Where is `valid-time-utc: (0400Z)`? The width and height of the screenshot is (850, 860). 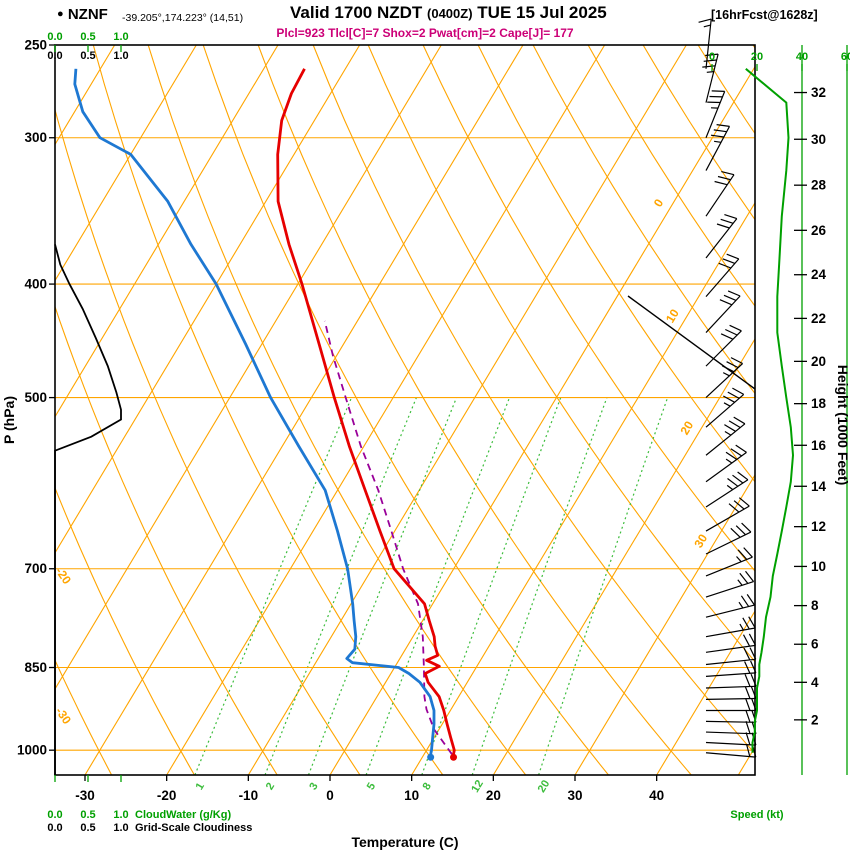
valid-time-utc: (0400Z) is located at coordinates (450, 13).